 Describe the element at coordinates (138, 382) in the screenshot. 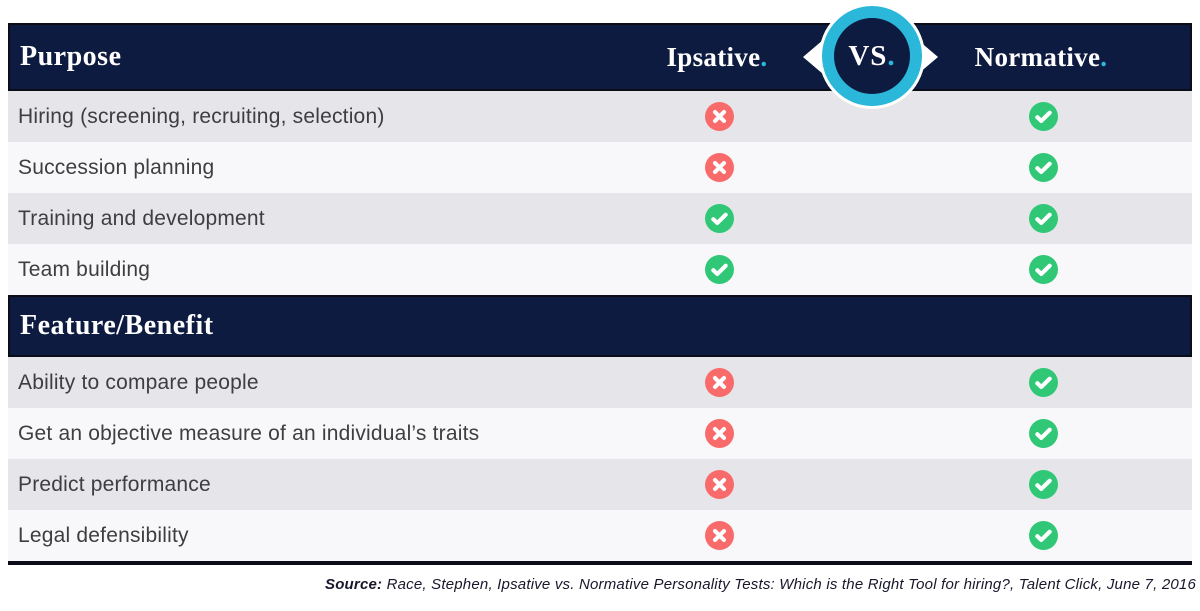

I see `row-label: Ability to compare people` at that location.